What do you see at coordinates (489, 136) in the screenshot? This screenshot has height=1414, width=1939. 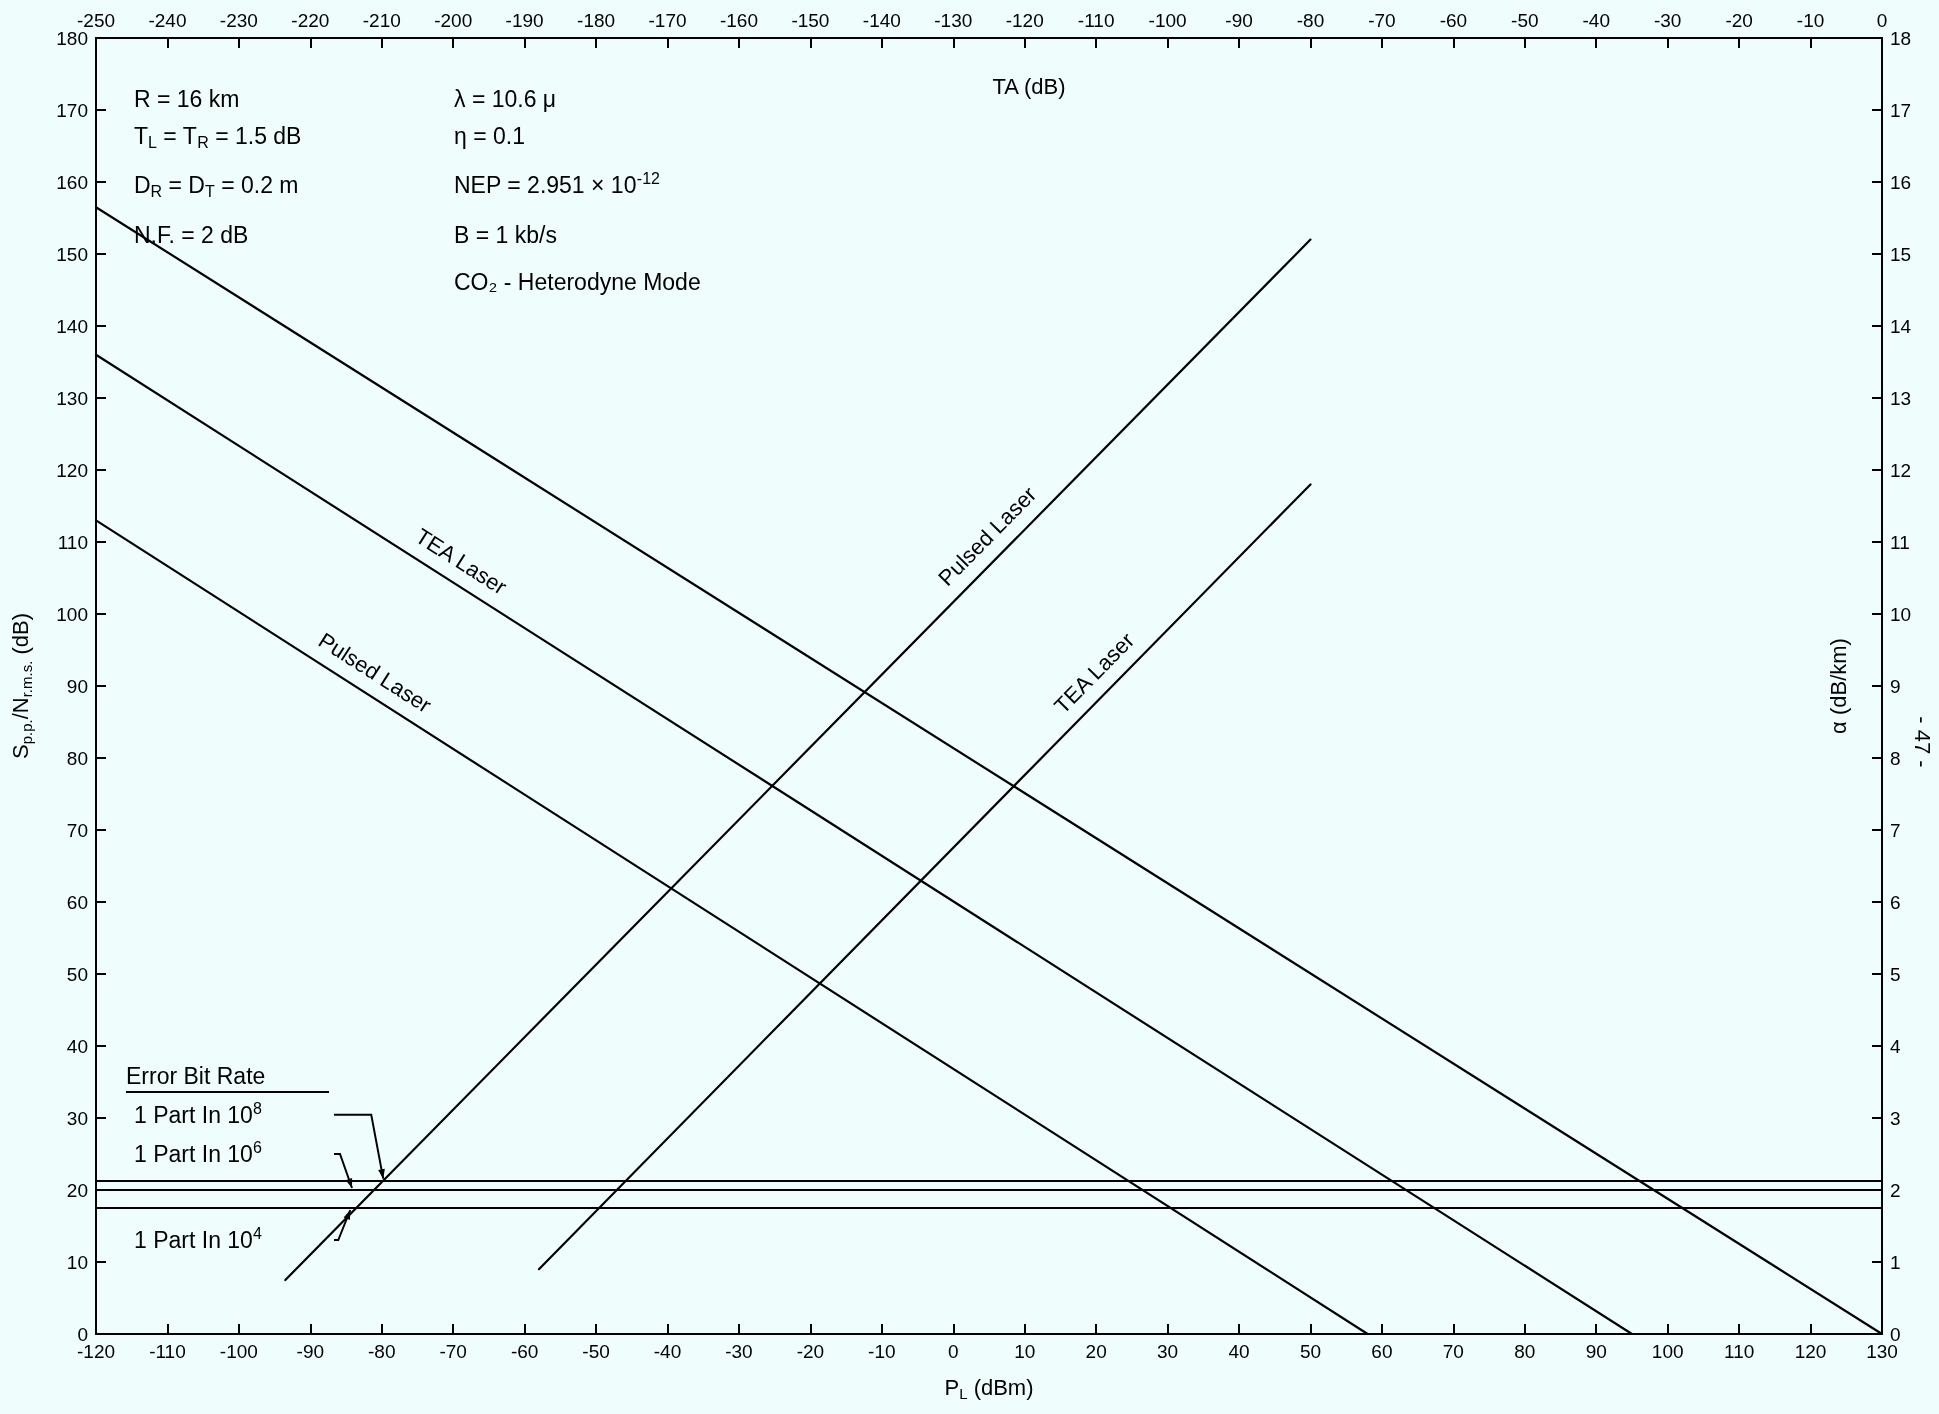 I see `annotation: η = 0.1` at bounding box center [489, 136].